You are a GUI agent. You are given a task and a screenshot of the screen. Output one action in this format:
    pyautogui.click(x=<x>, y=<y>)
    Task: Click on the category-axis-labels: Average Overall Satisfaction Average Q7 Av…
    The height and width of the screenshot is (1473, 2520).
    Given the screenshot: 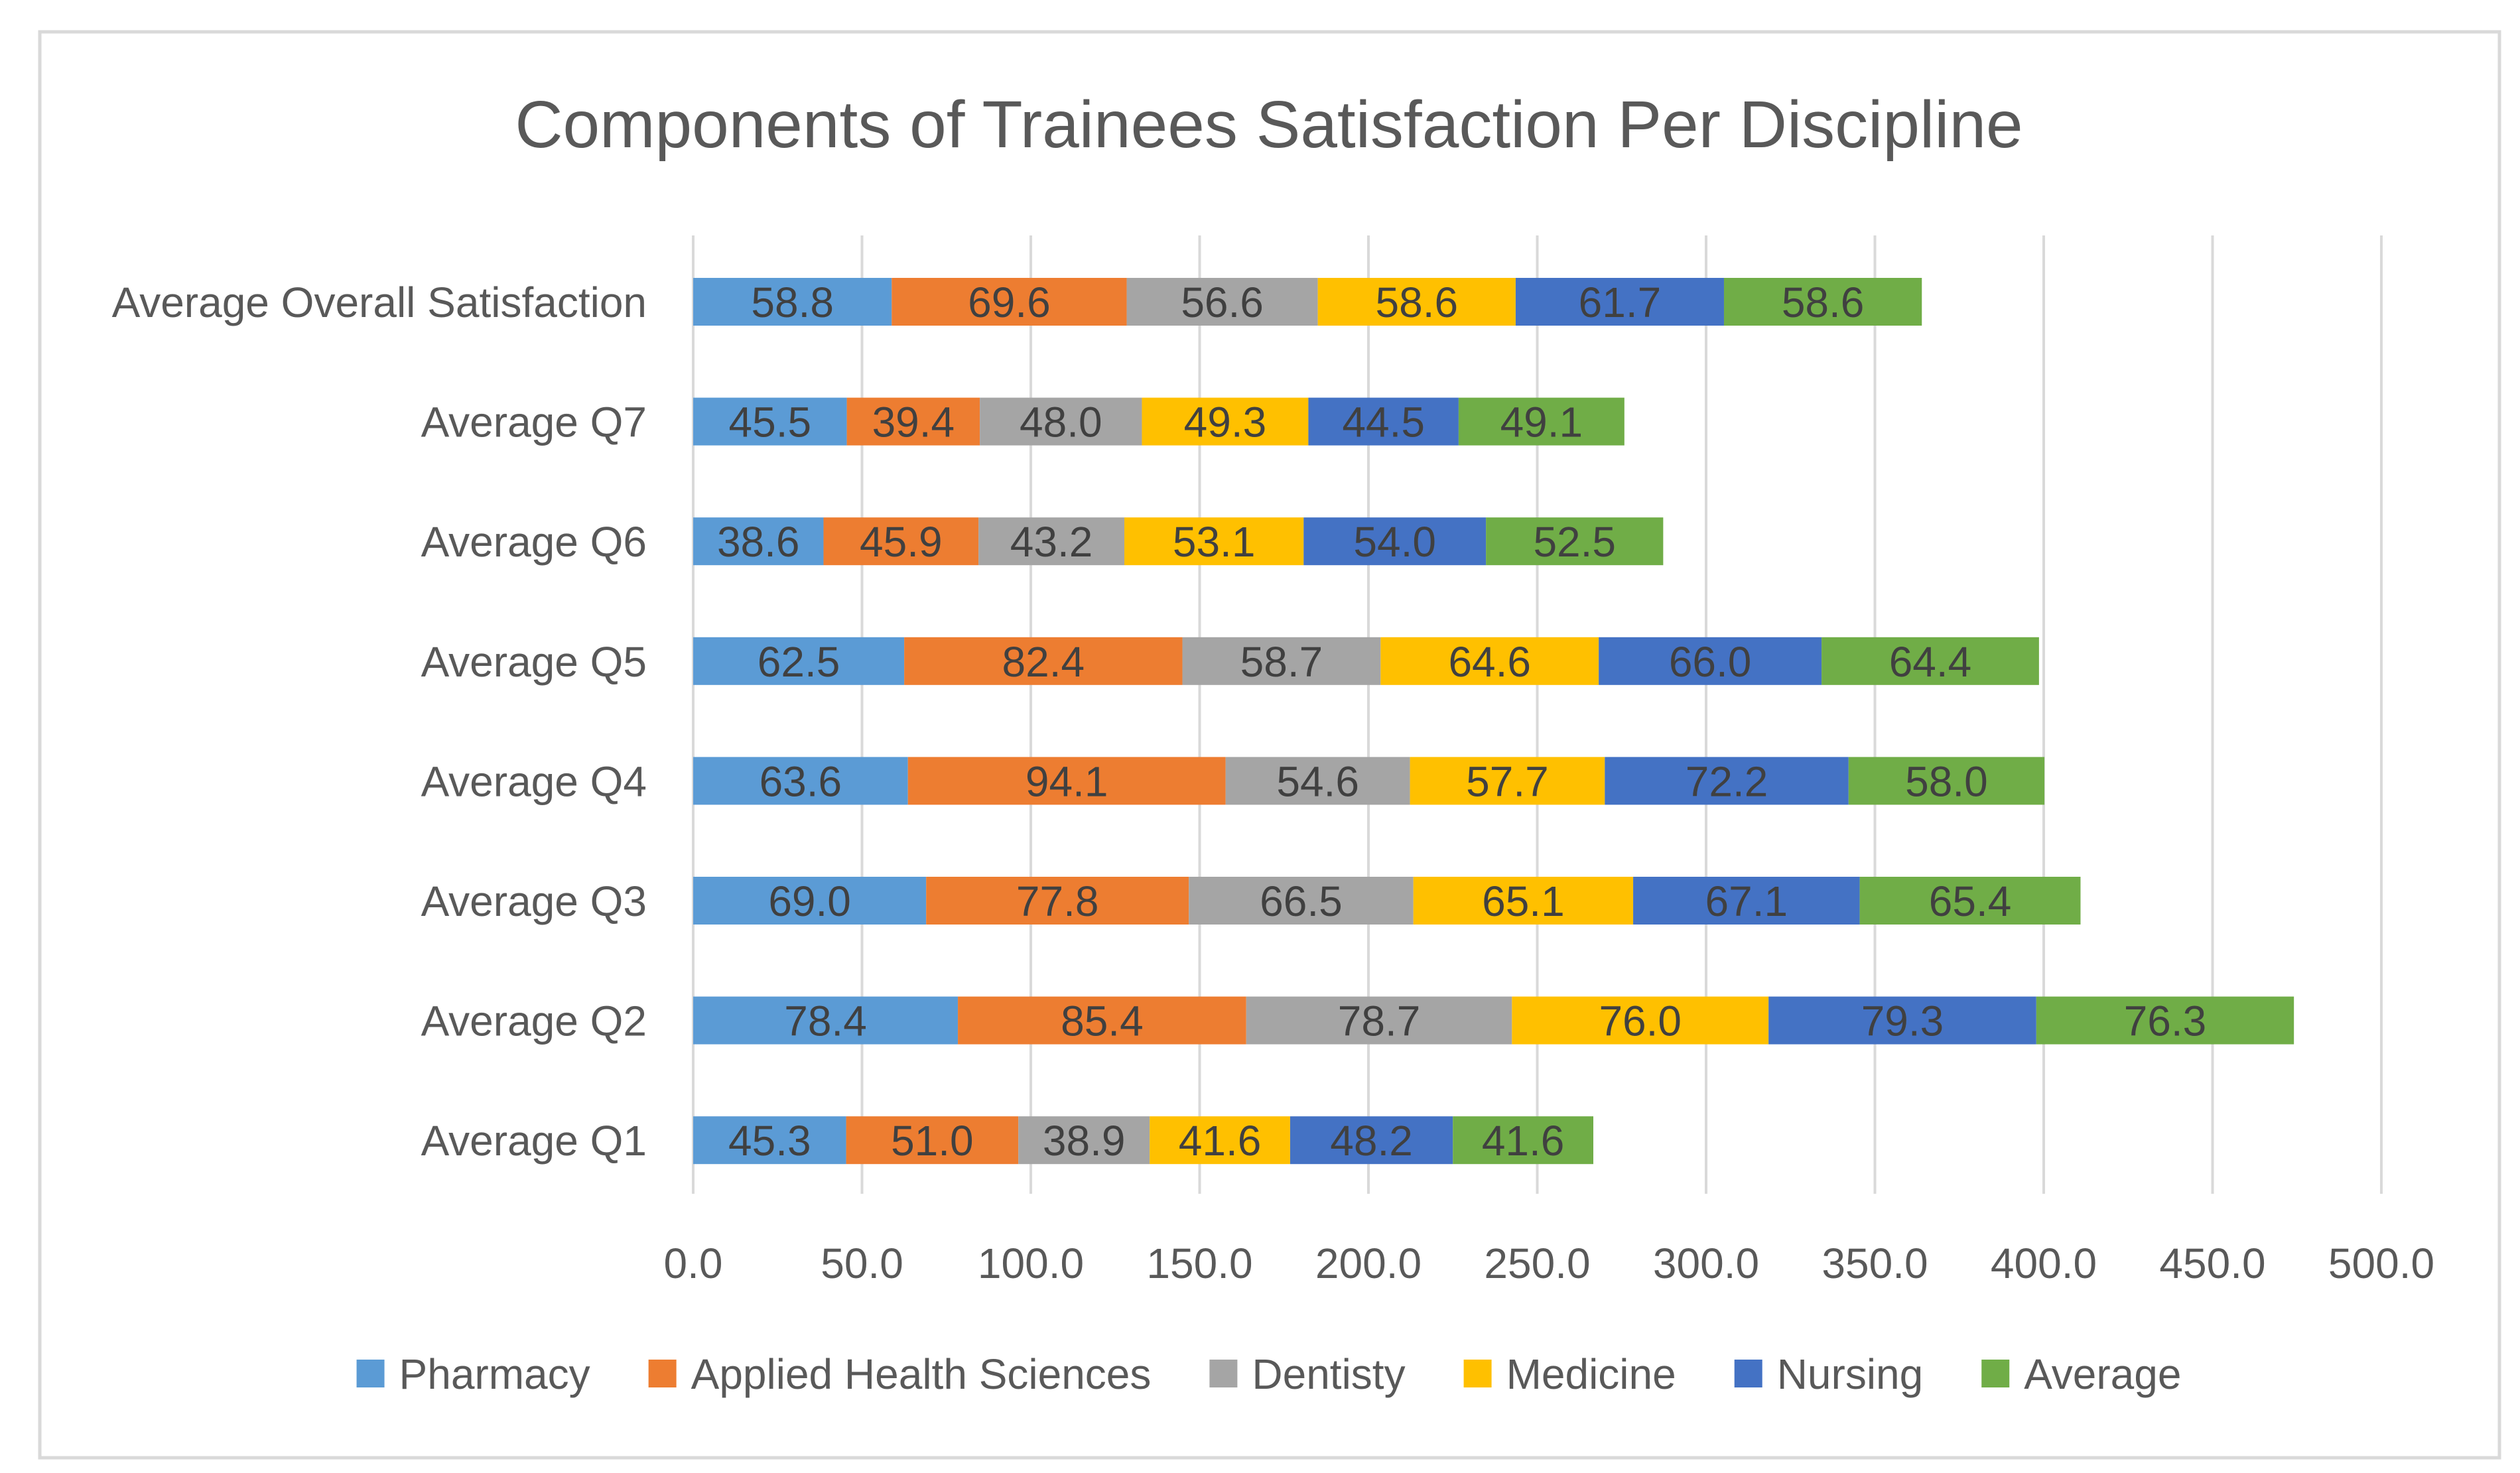 What is the action you would take?
    pyautogui.click(x=379, y=722)
    